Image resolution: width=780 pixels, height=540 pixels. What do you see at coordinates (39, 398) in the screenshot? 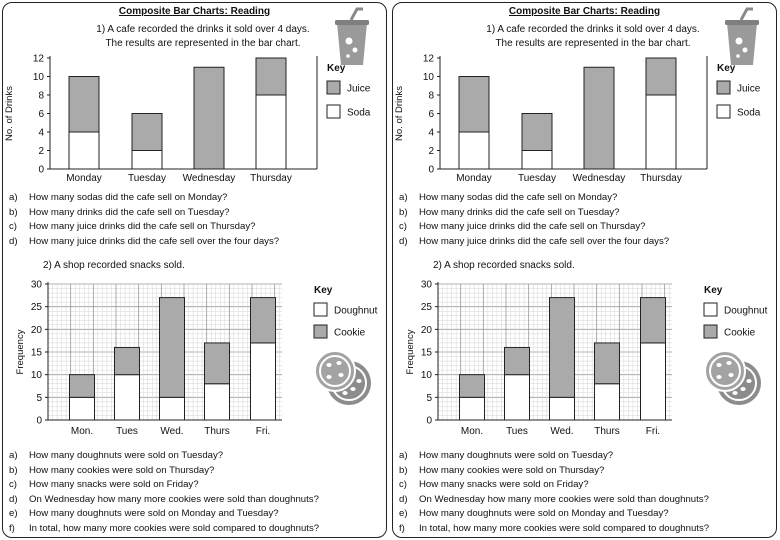
I see `y-tick-label: 5` at bounding box center [39, 398].